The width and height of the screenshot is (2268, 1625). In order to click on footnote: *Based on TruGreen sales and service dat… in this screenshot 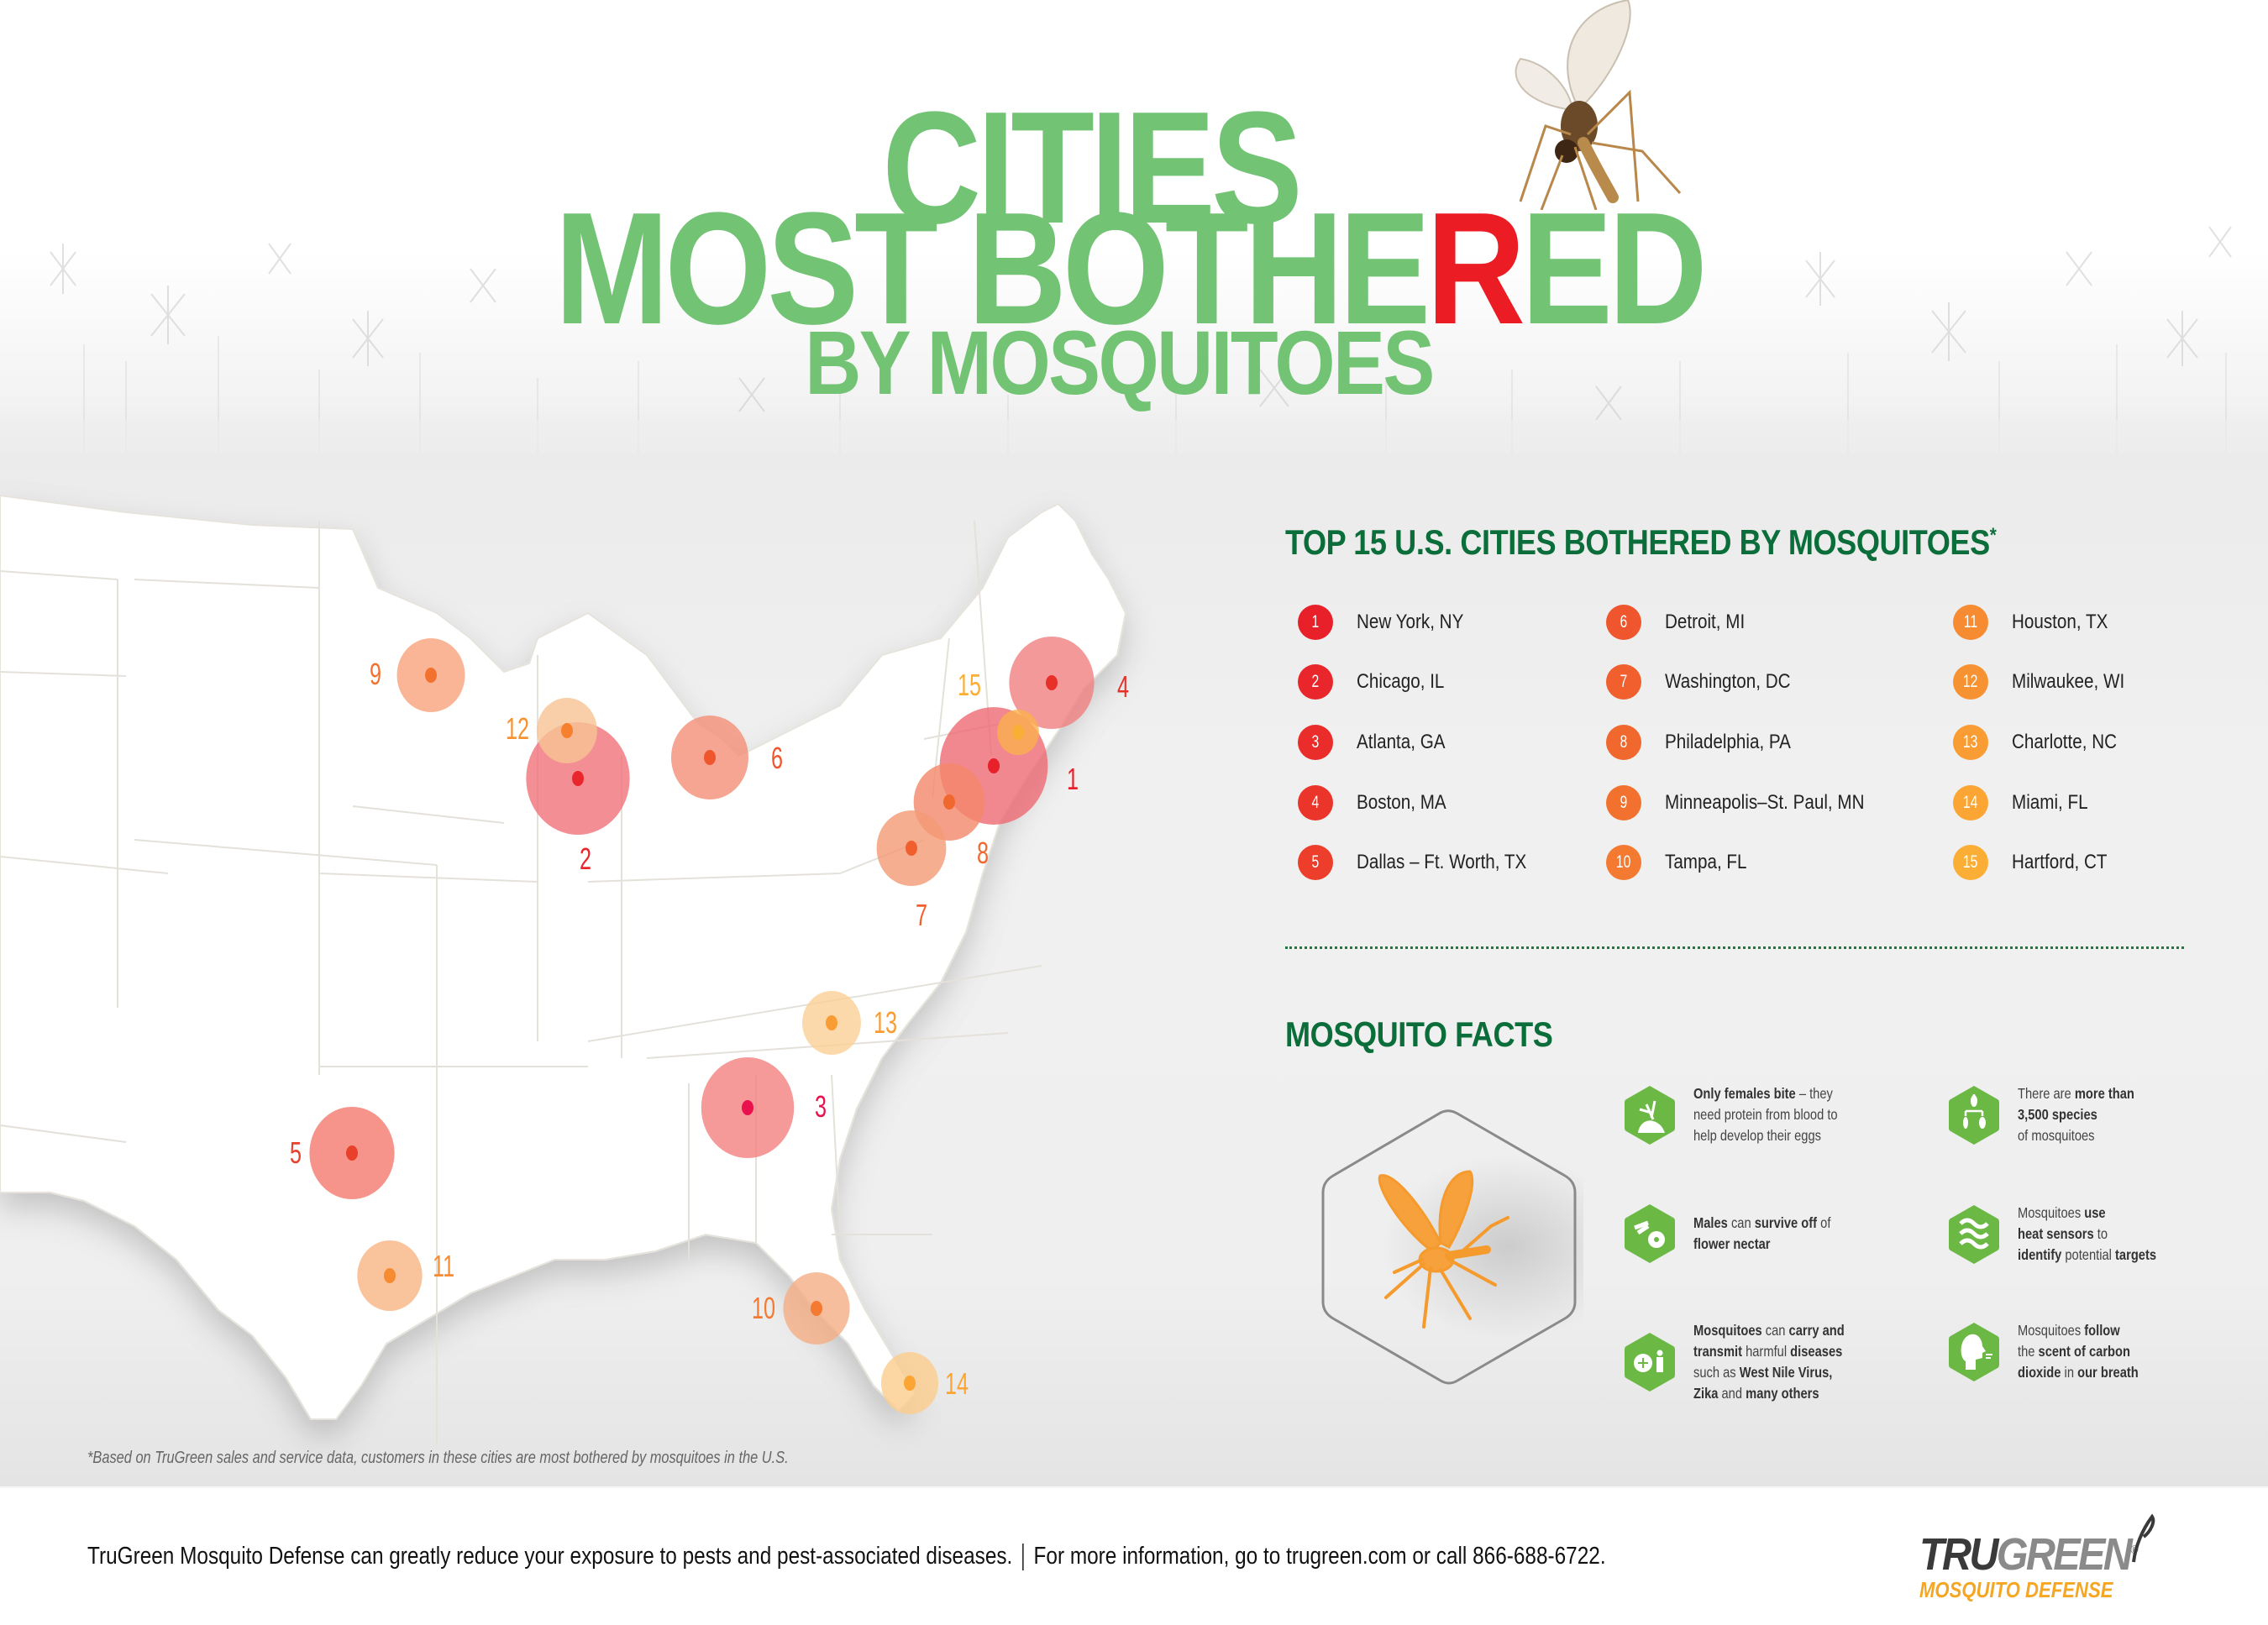, I will do `click(438, 1458)`.